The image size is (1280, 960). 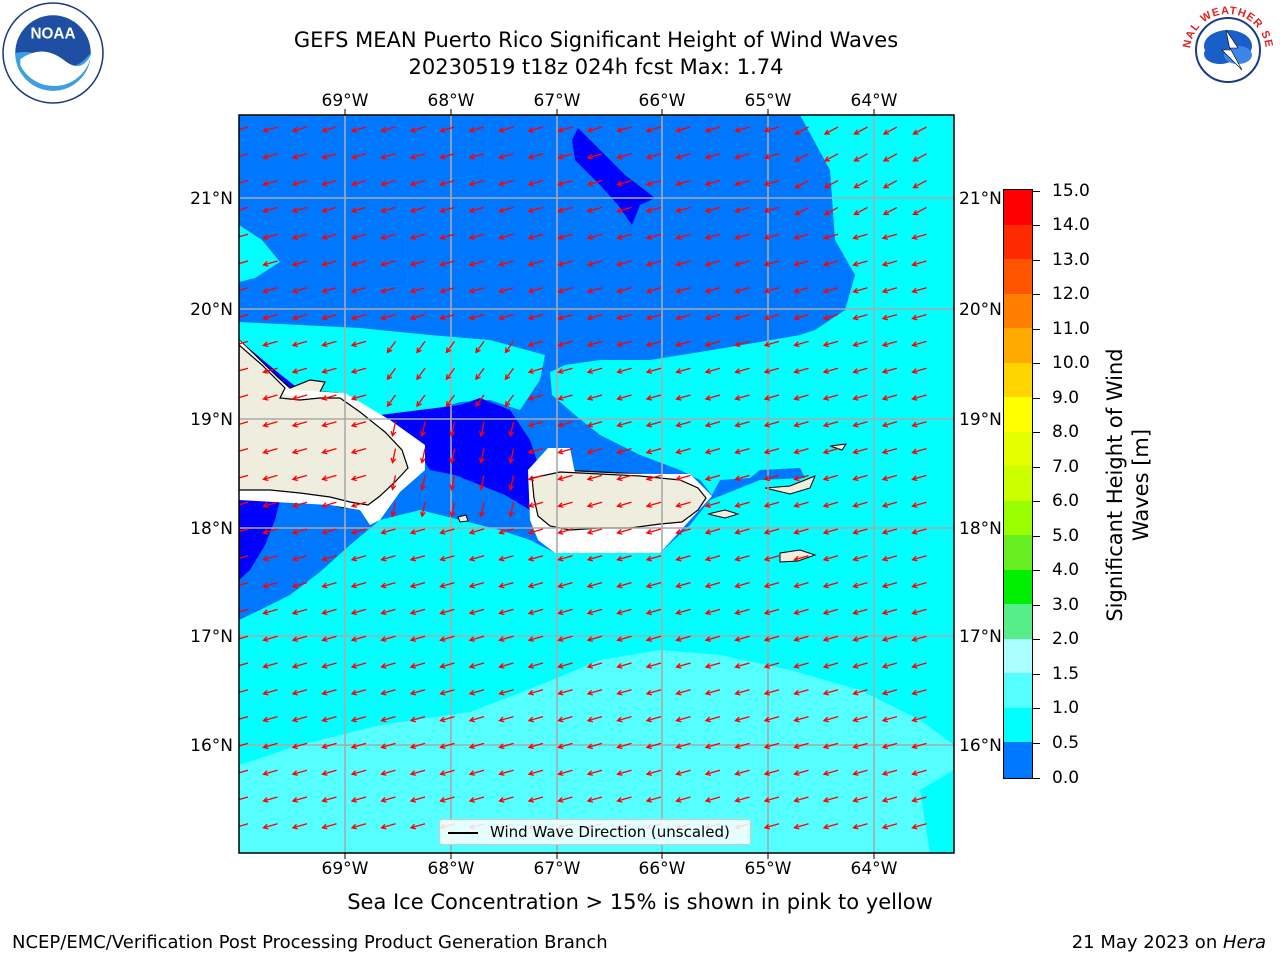 I want to click on field-0-0.5-west, so click(x=259, y=540).